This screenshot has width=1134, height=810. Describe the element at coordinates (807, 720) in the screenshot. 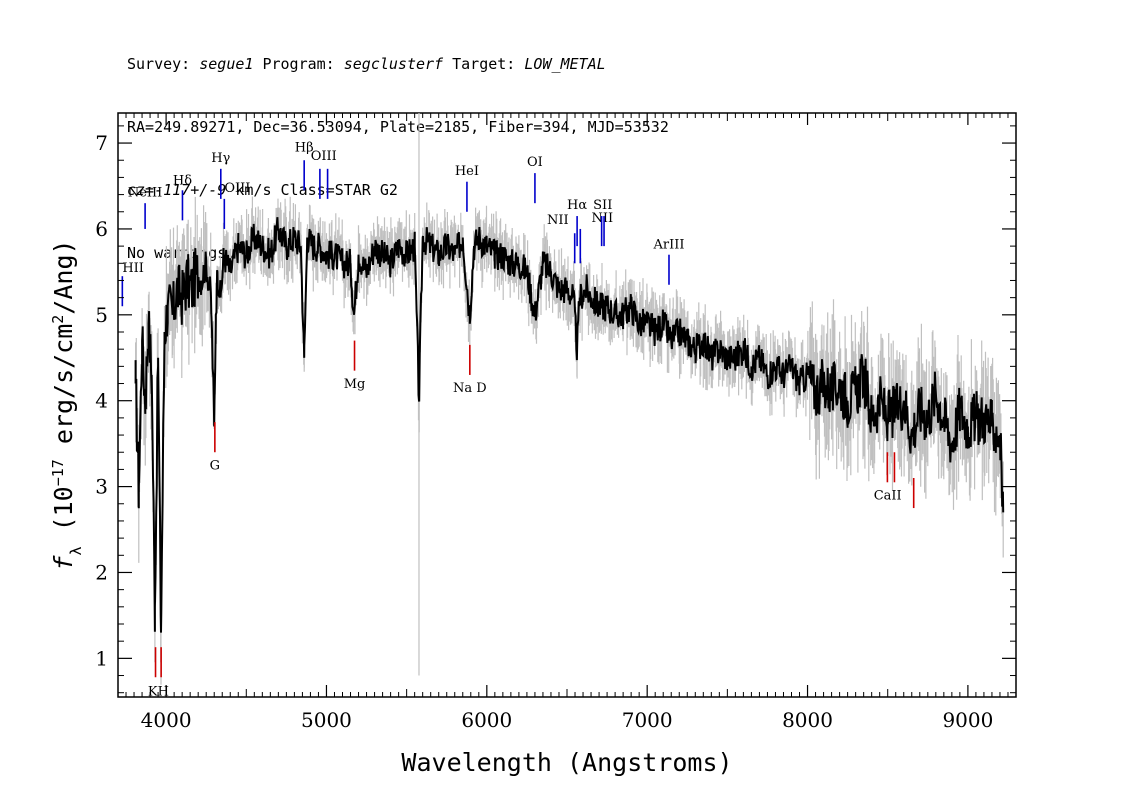

I see `x-tick-label: 8000` at that location.